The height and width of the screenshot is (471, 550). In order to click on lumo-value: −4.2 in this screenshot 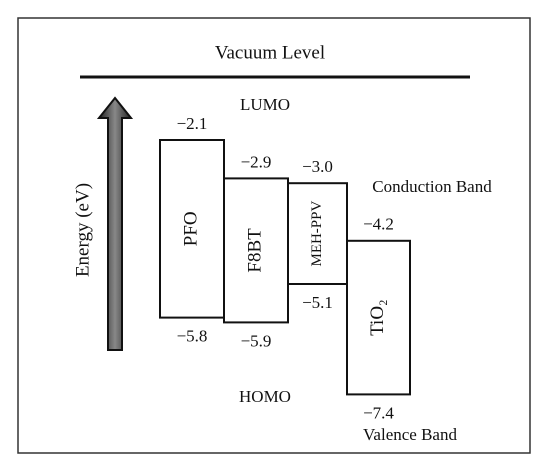, I will do `click(378, 224)`.